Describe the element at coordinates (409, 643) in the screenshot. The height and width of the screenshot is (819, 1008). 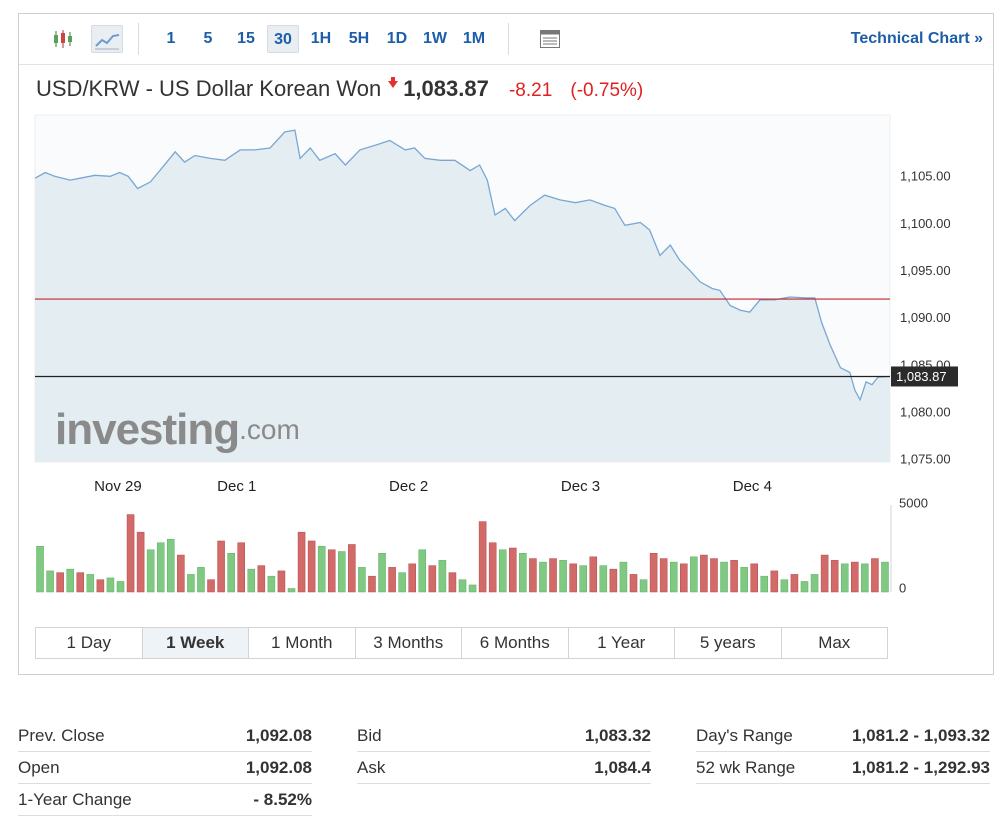
I see `range-button: 3 Months` at that location.